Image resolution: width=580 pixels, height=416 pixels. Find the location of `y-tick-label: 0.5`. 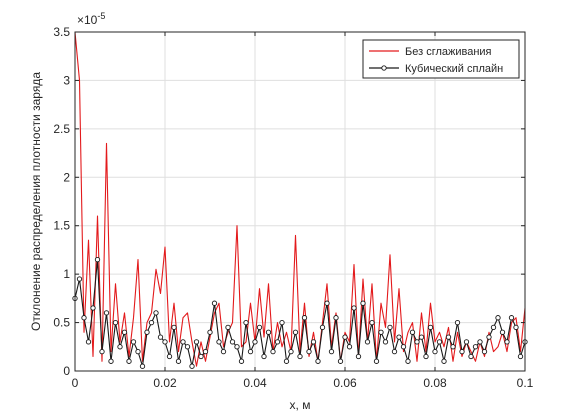

y-tick-label: 0.5 is located at coordinates (61, 323).